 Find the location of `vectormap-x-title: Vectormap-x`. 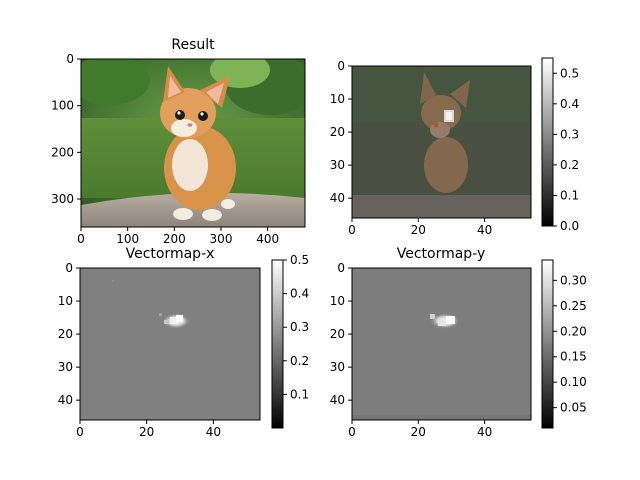

vectormap-x-title: Vectormap-x is located at coordinates (170, 254).